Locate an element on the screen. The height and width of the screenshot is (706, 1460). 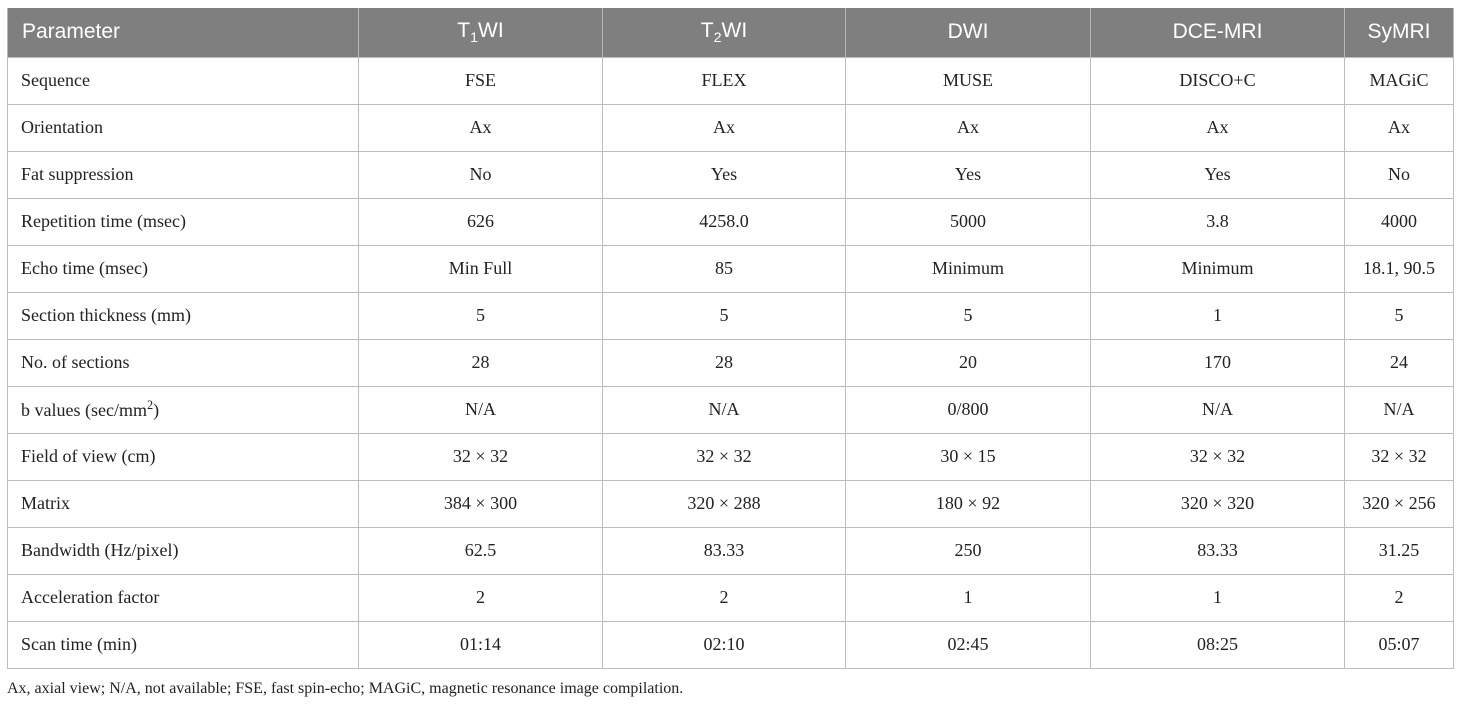
table-header-row: Parameter T1WI T2WI DWI DCE-MRI SyMRI is located at coordinates (730, 32).